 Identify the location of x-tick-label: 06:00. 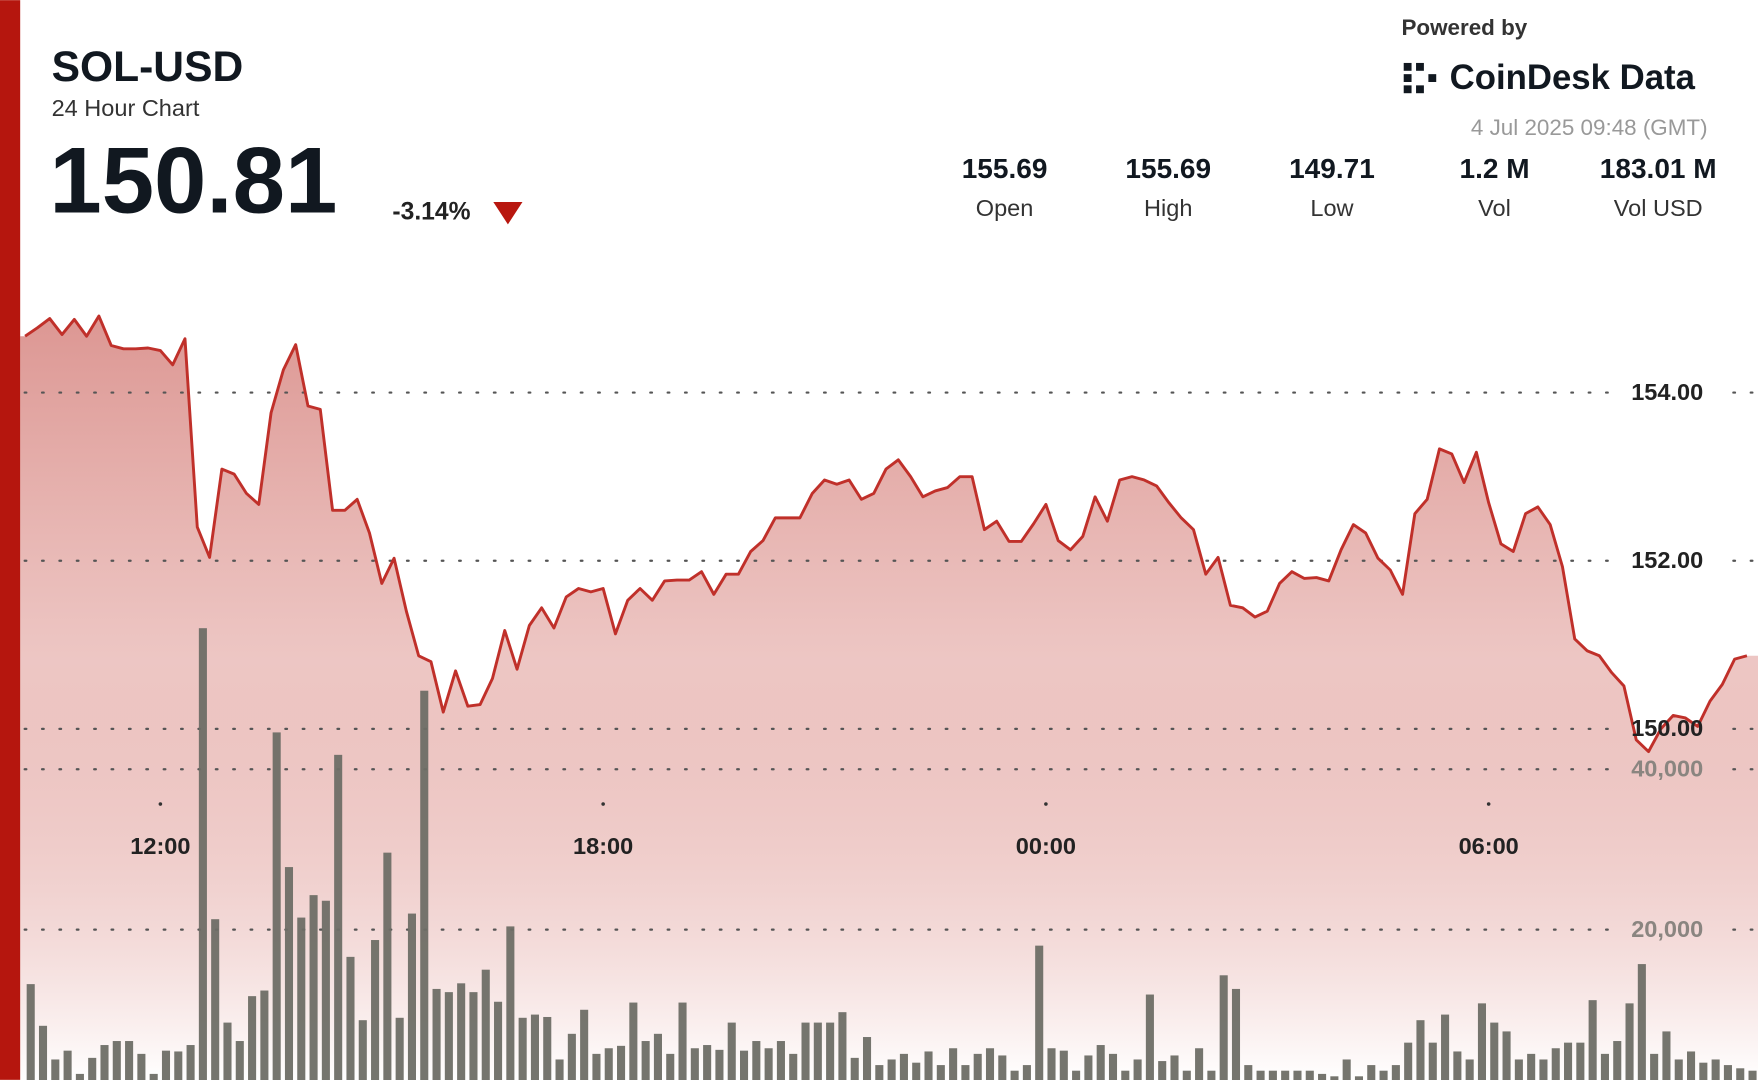
(1489, 846).